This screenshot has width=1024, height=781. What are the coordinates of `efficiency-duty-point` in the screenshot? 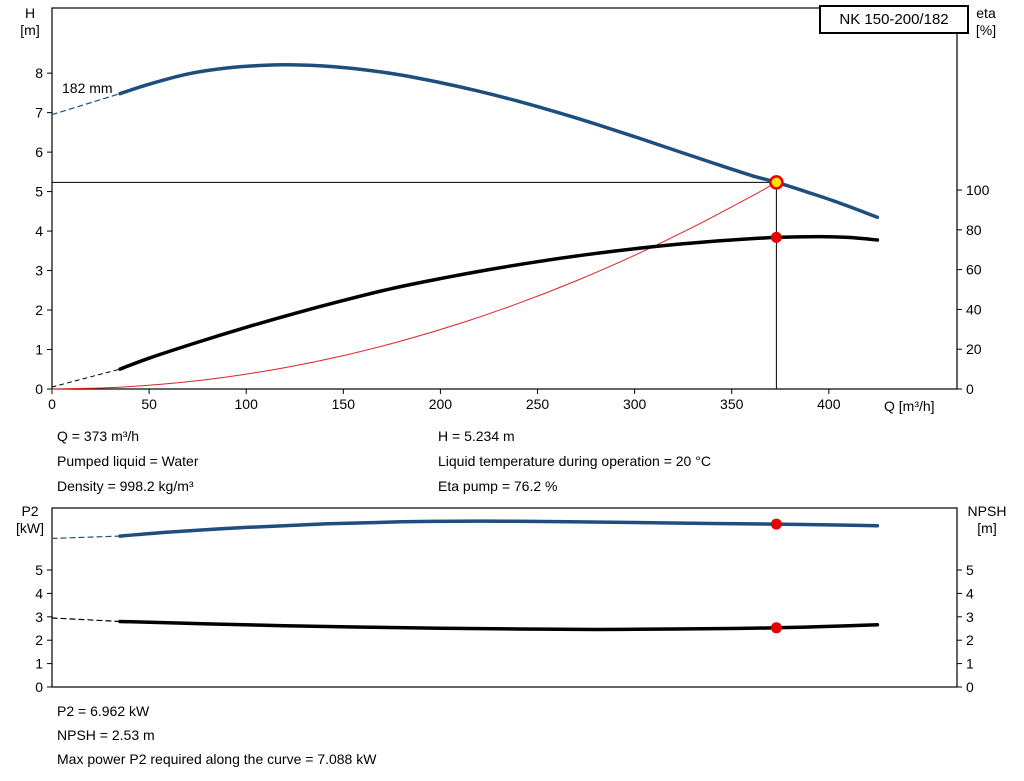 It's located at (776, 237).